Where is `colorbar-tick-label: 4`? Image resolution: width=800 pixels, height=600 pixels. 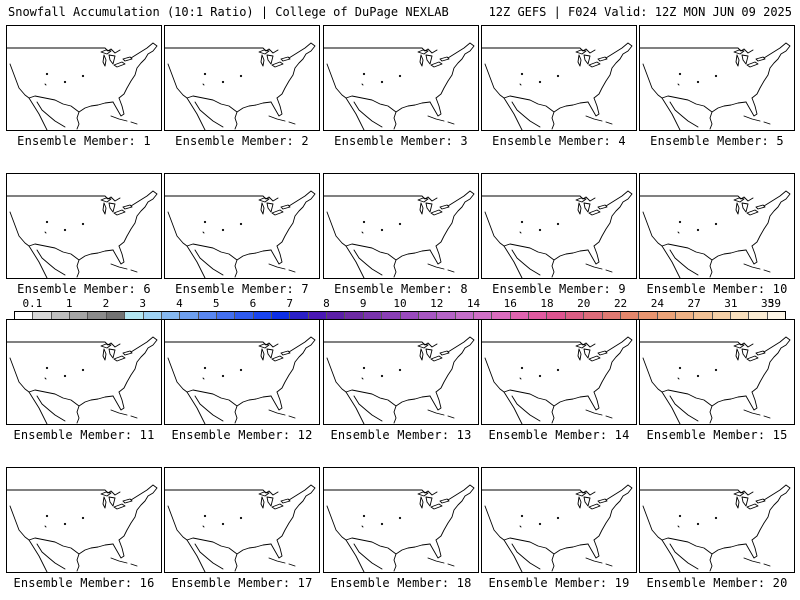
colorbar-tick-label: 4 is located at coordinates (179, 303).